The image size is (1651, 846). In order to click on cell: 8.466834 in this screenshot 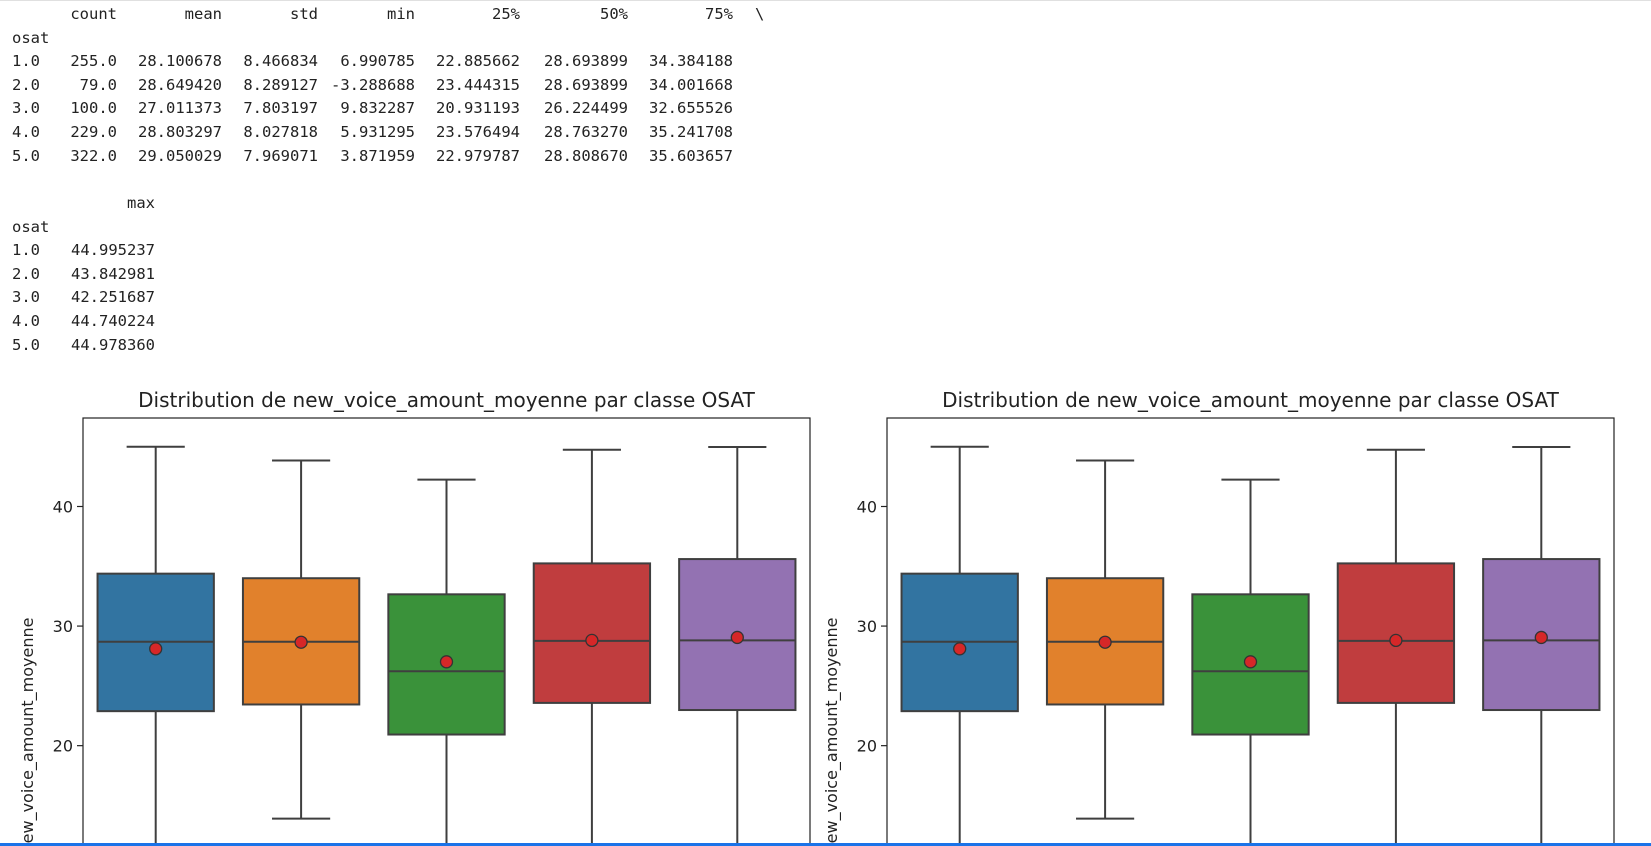, I will do `click(280, 61)`.